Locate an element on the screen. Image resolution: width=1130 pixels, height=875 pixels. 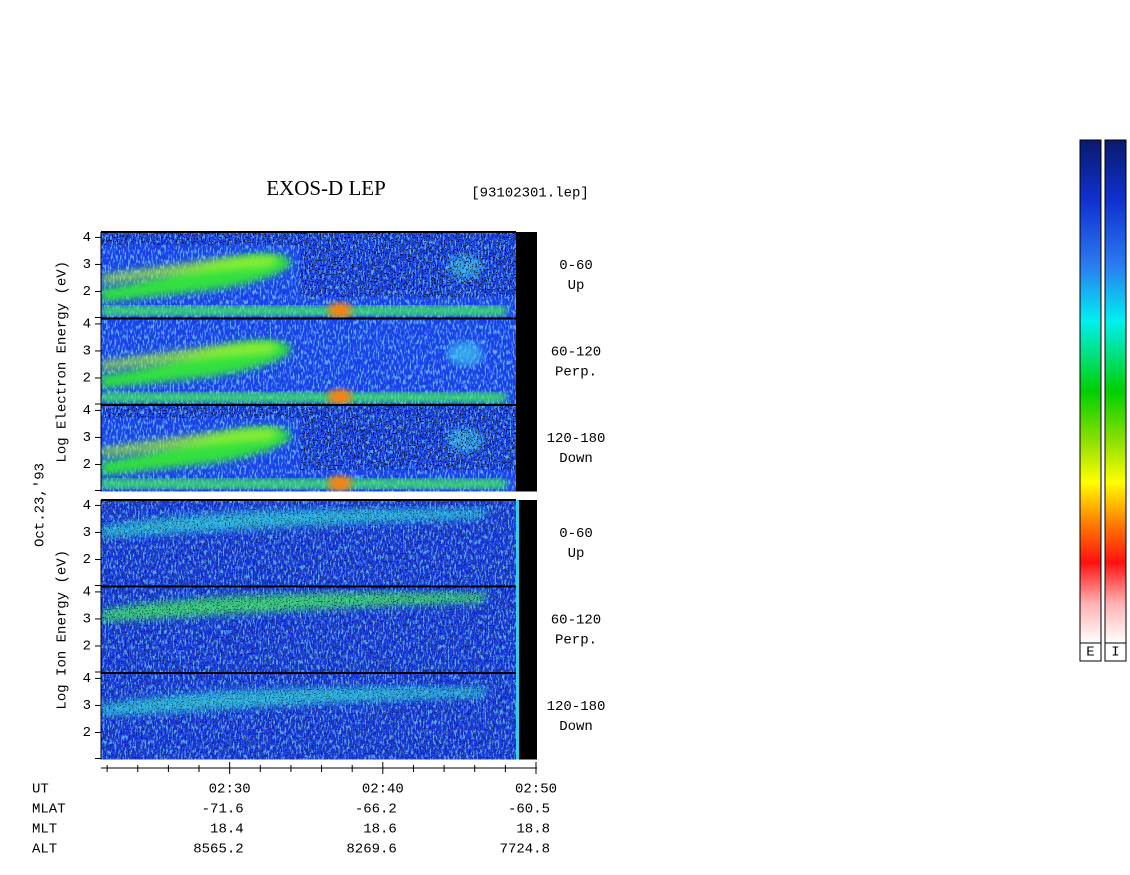
orbit-row-label: MLT is located at coordinates (44, 830).